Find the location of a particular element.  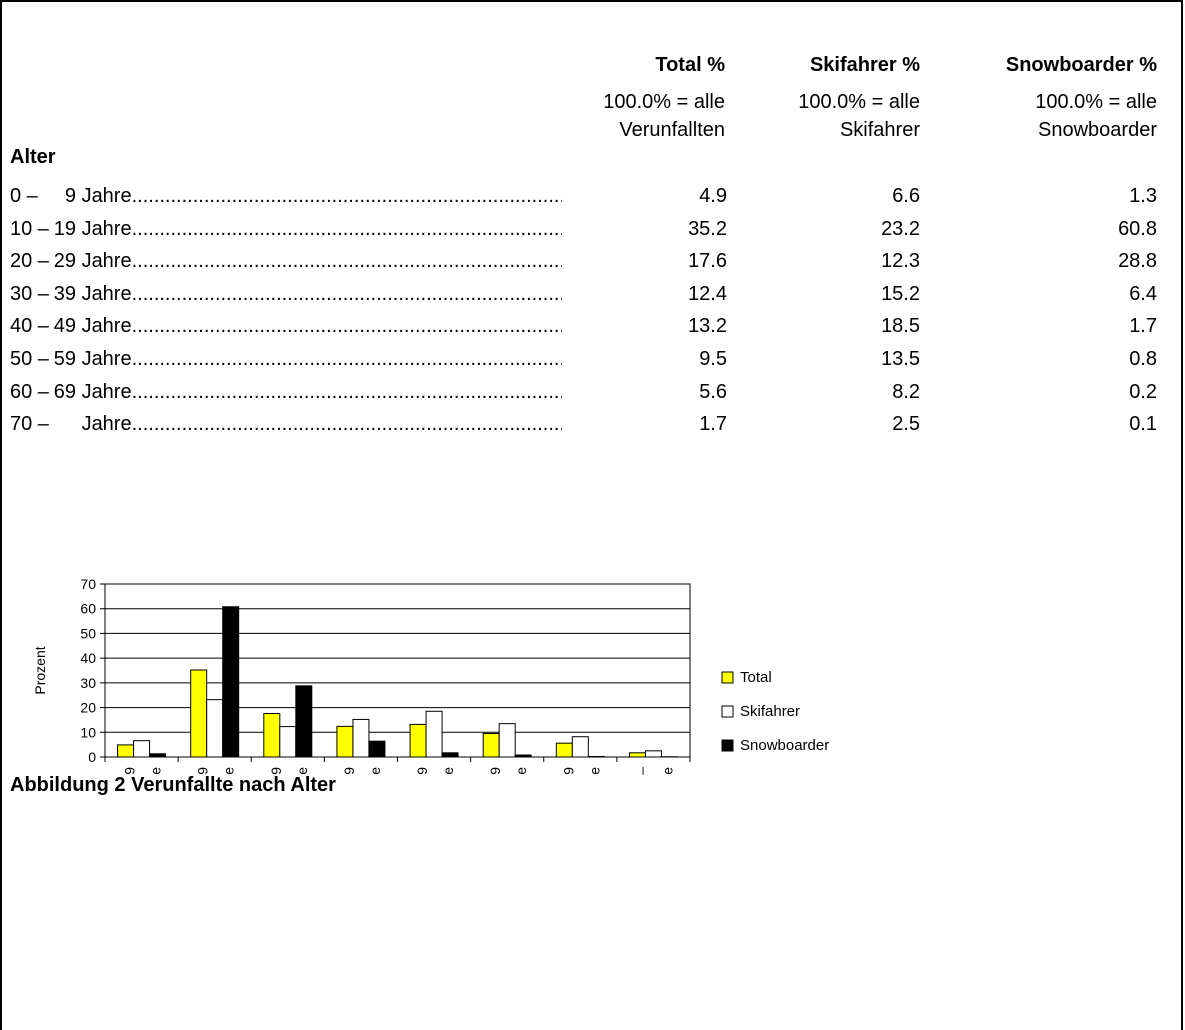

age-from: 30 – is located at coordinates (31, 294).